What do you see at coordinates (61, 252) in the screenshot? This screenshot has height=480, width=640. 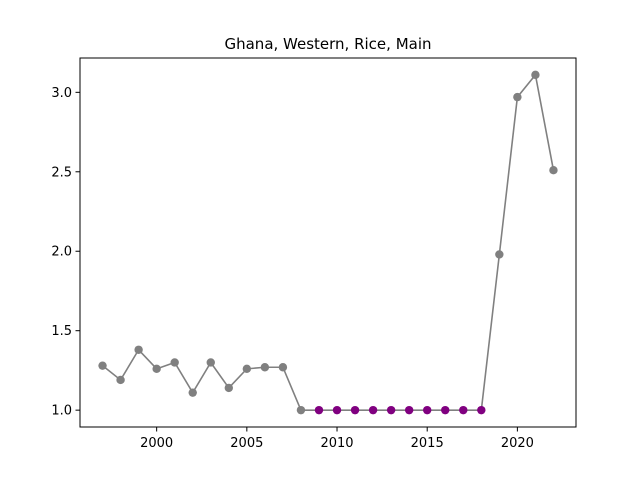 I see `y-tick-label: 2.0` at bounding box center [61, 252].